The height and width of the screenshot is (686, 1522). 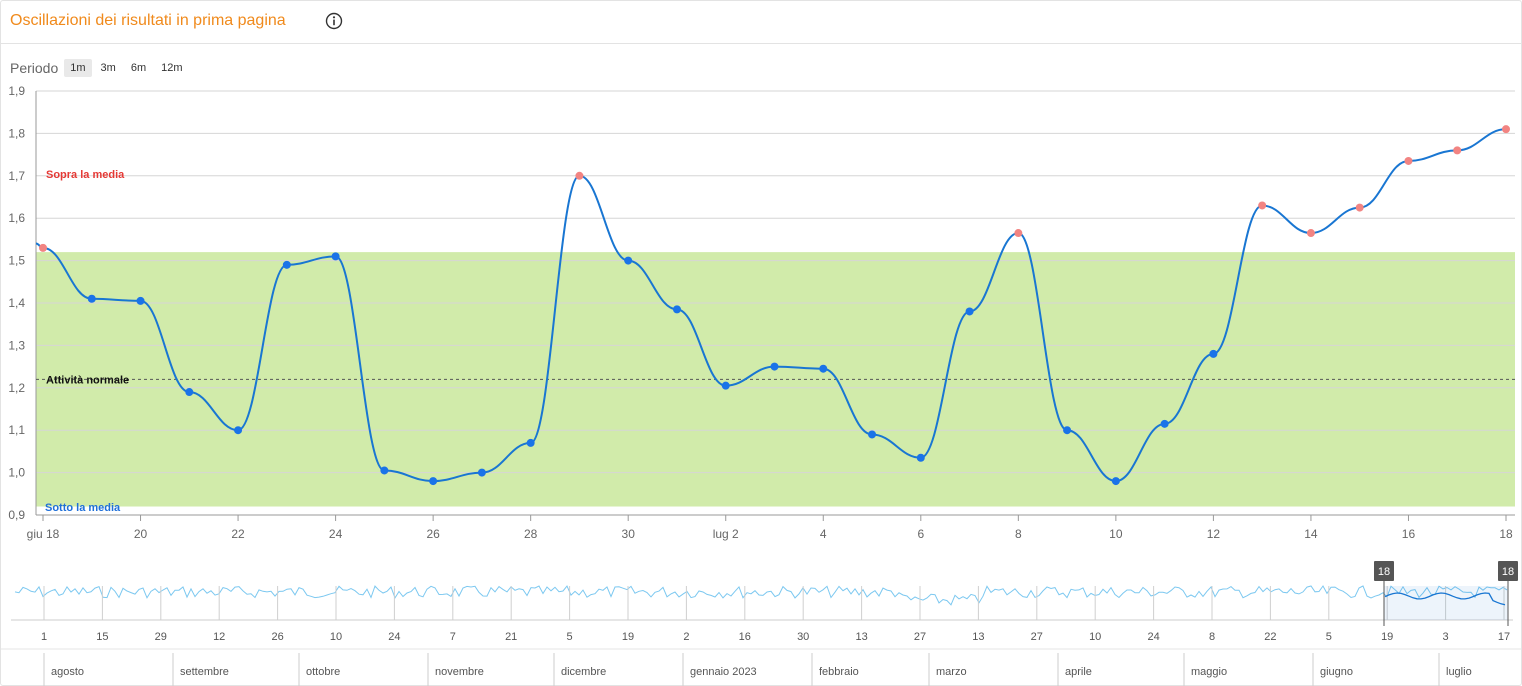 What do you see at coordinates (334, 21) in the screenshot?
I see `info-icon` at bounding box center [334, 21].